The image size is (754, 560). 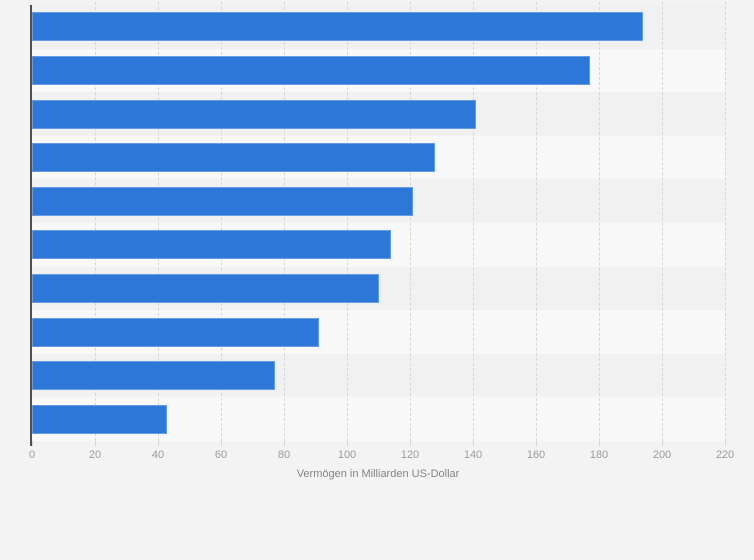 What do you see at coordinates (284, 455) in the screenshot?
I see `x-tick-label: 80` at bounding box center [284, 455].